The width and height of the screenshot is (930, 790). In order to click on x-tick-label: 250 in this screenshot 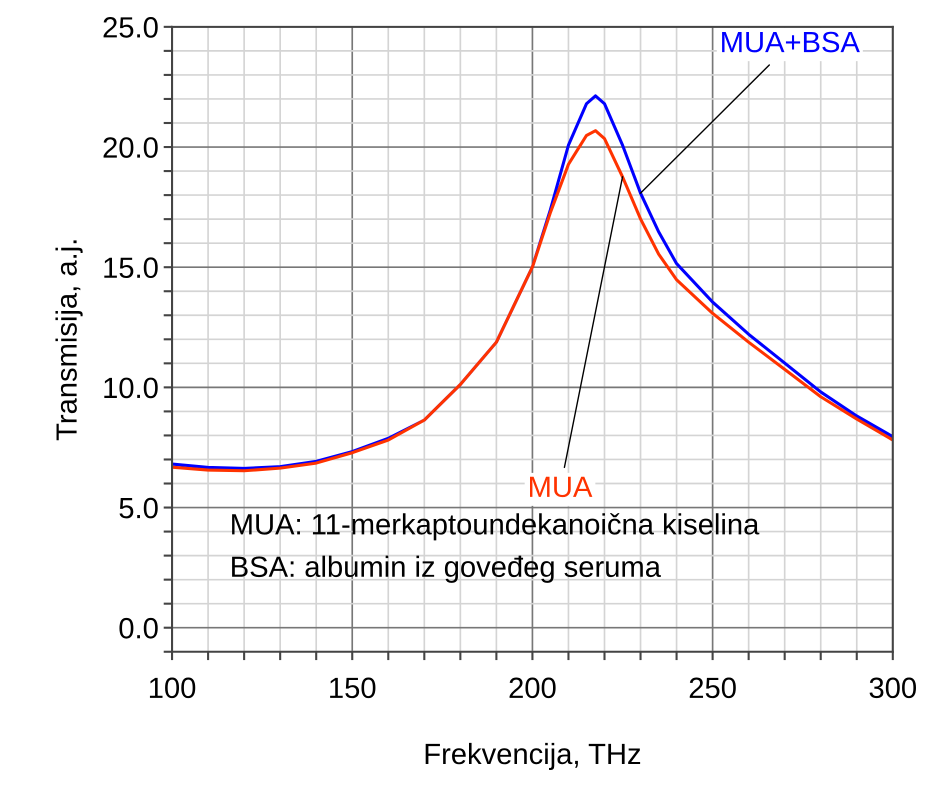, I will do `click(713, 688)`.